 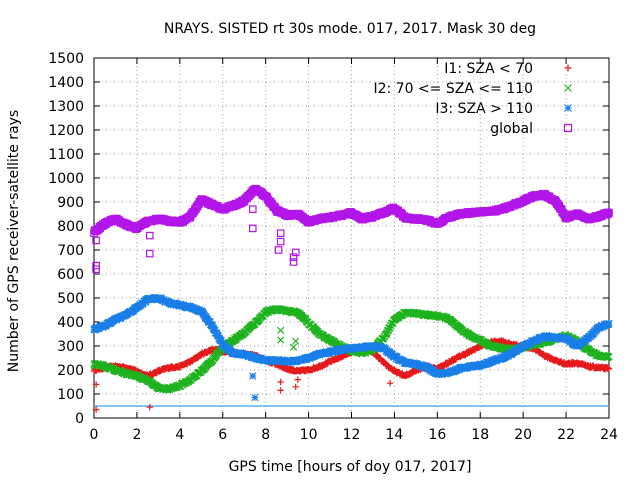 What do you see at coordinates (70, 323) in the screenshot?
I see `y-tick-label: 400` at bounding box center [70, 323].